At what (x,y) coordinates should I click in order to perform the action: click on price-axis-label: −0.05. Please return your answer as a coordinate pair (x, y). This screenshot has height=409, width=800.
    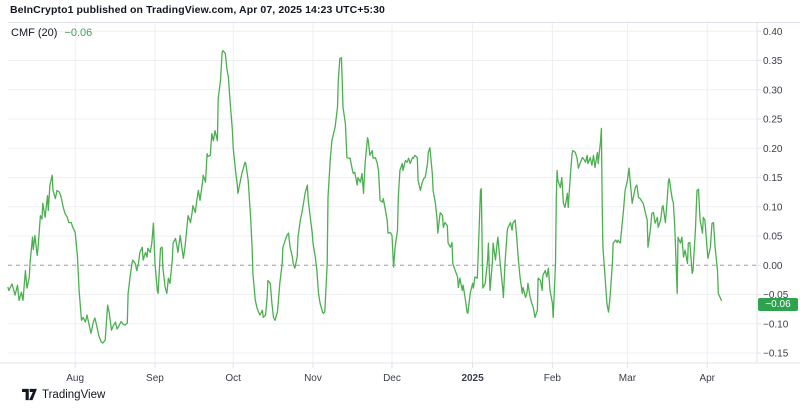
    Looking at the image, I should click on (776, 295).